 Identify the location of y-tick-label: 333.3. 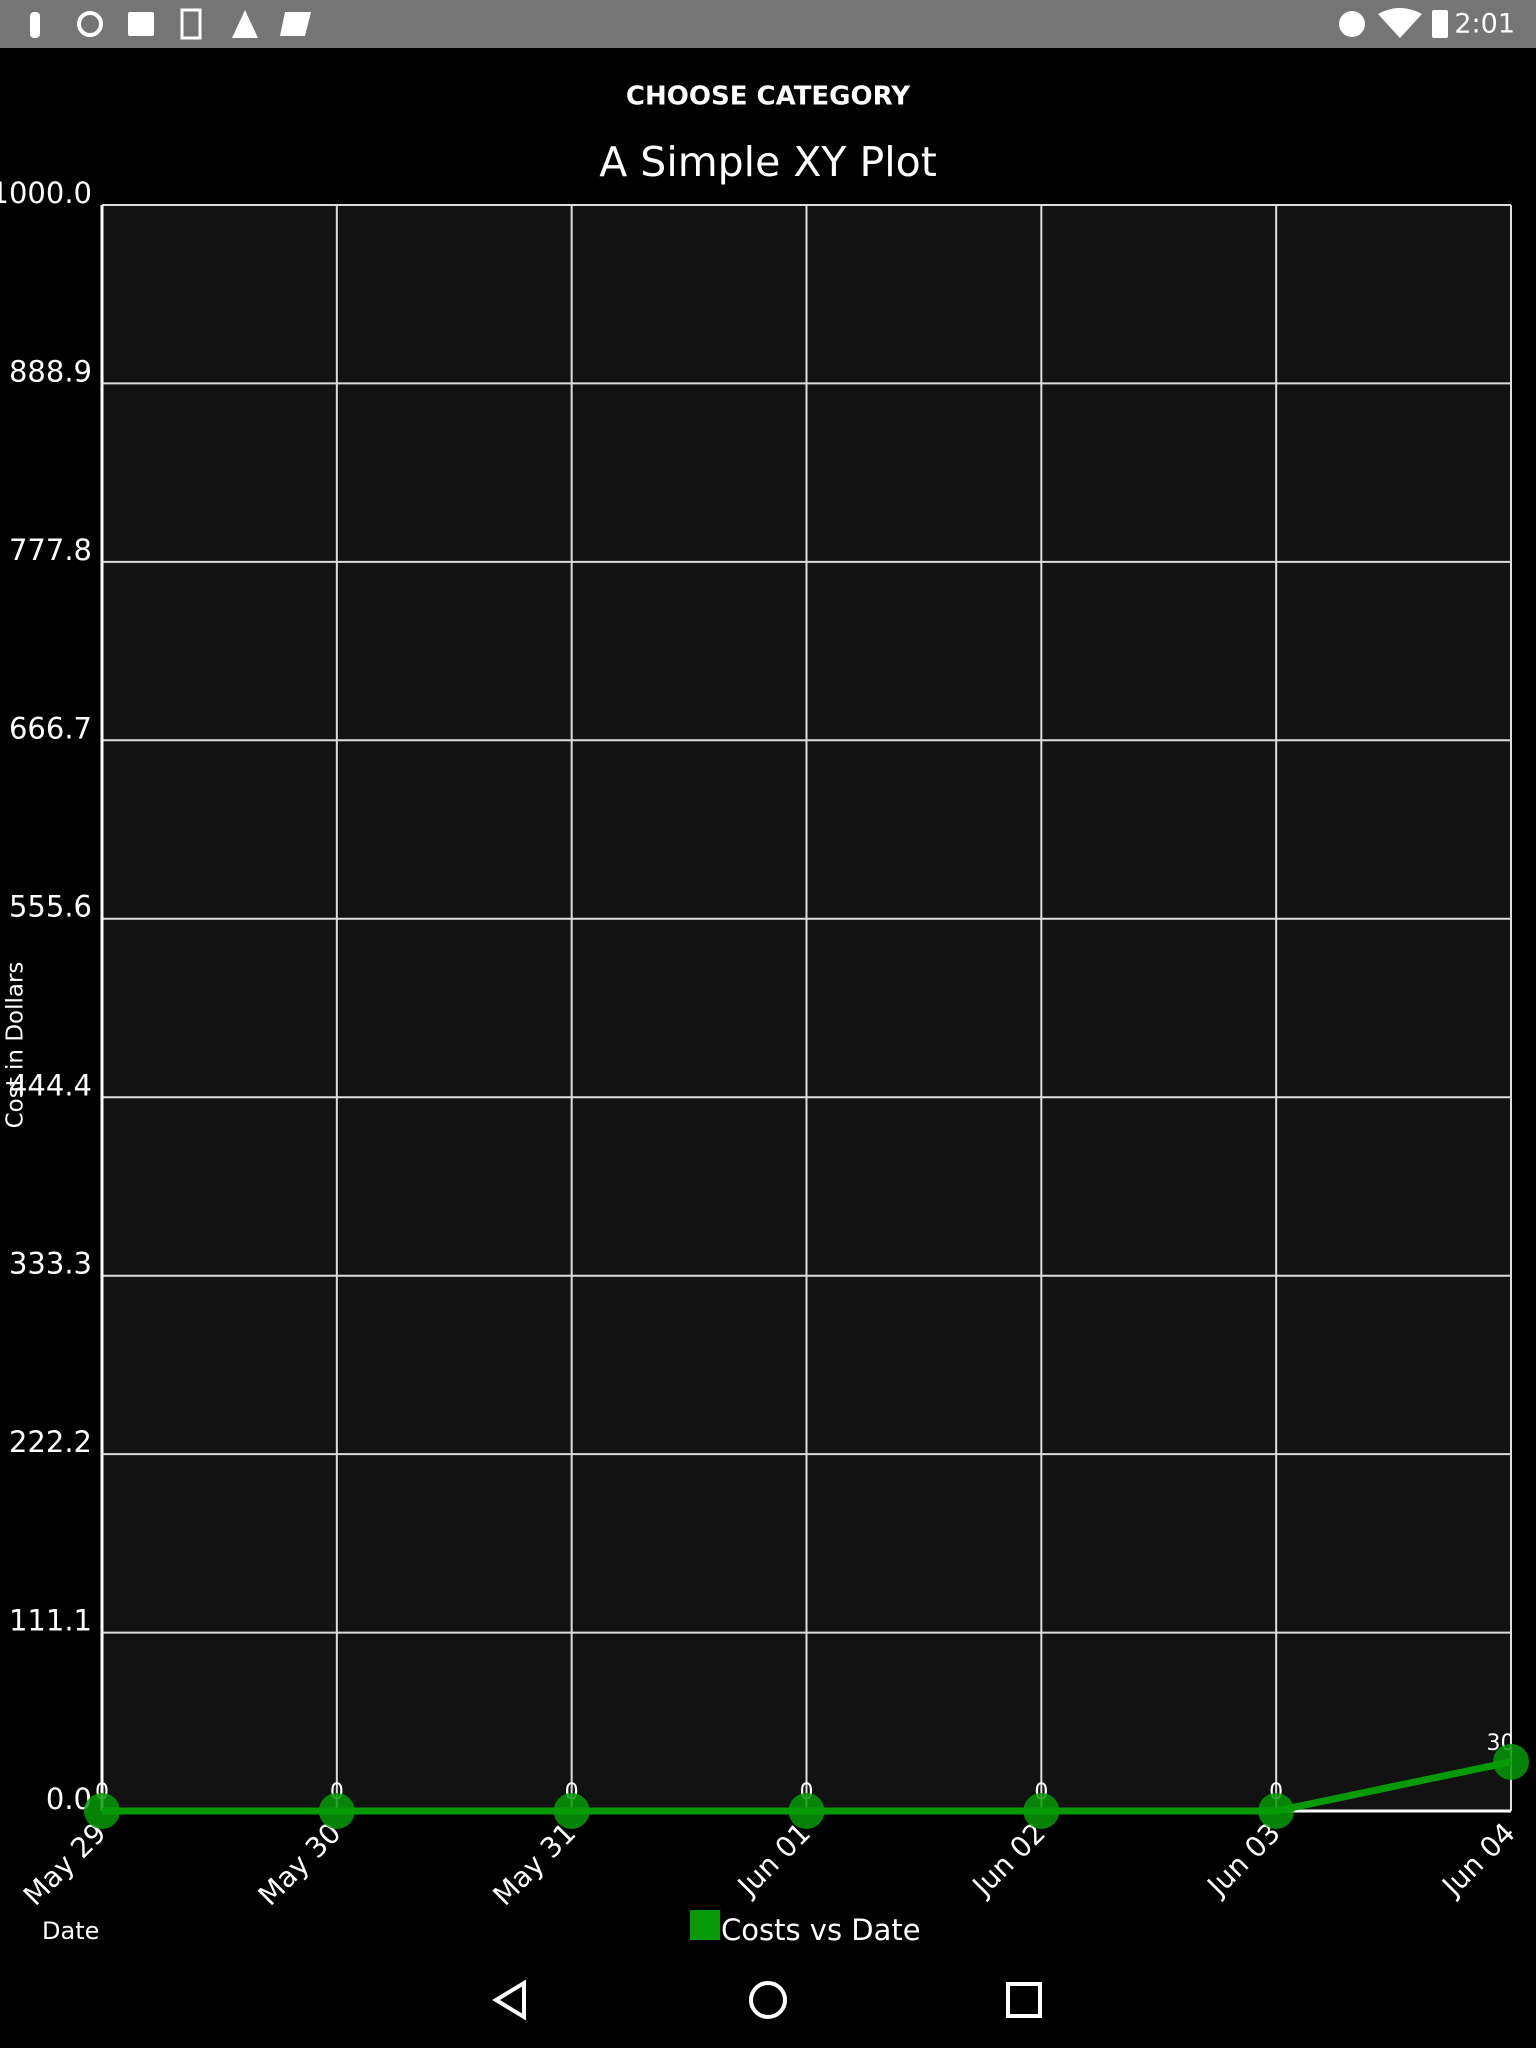
(50, 1264).